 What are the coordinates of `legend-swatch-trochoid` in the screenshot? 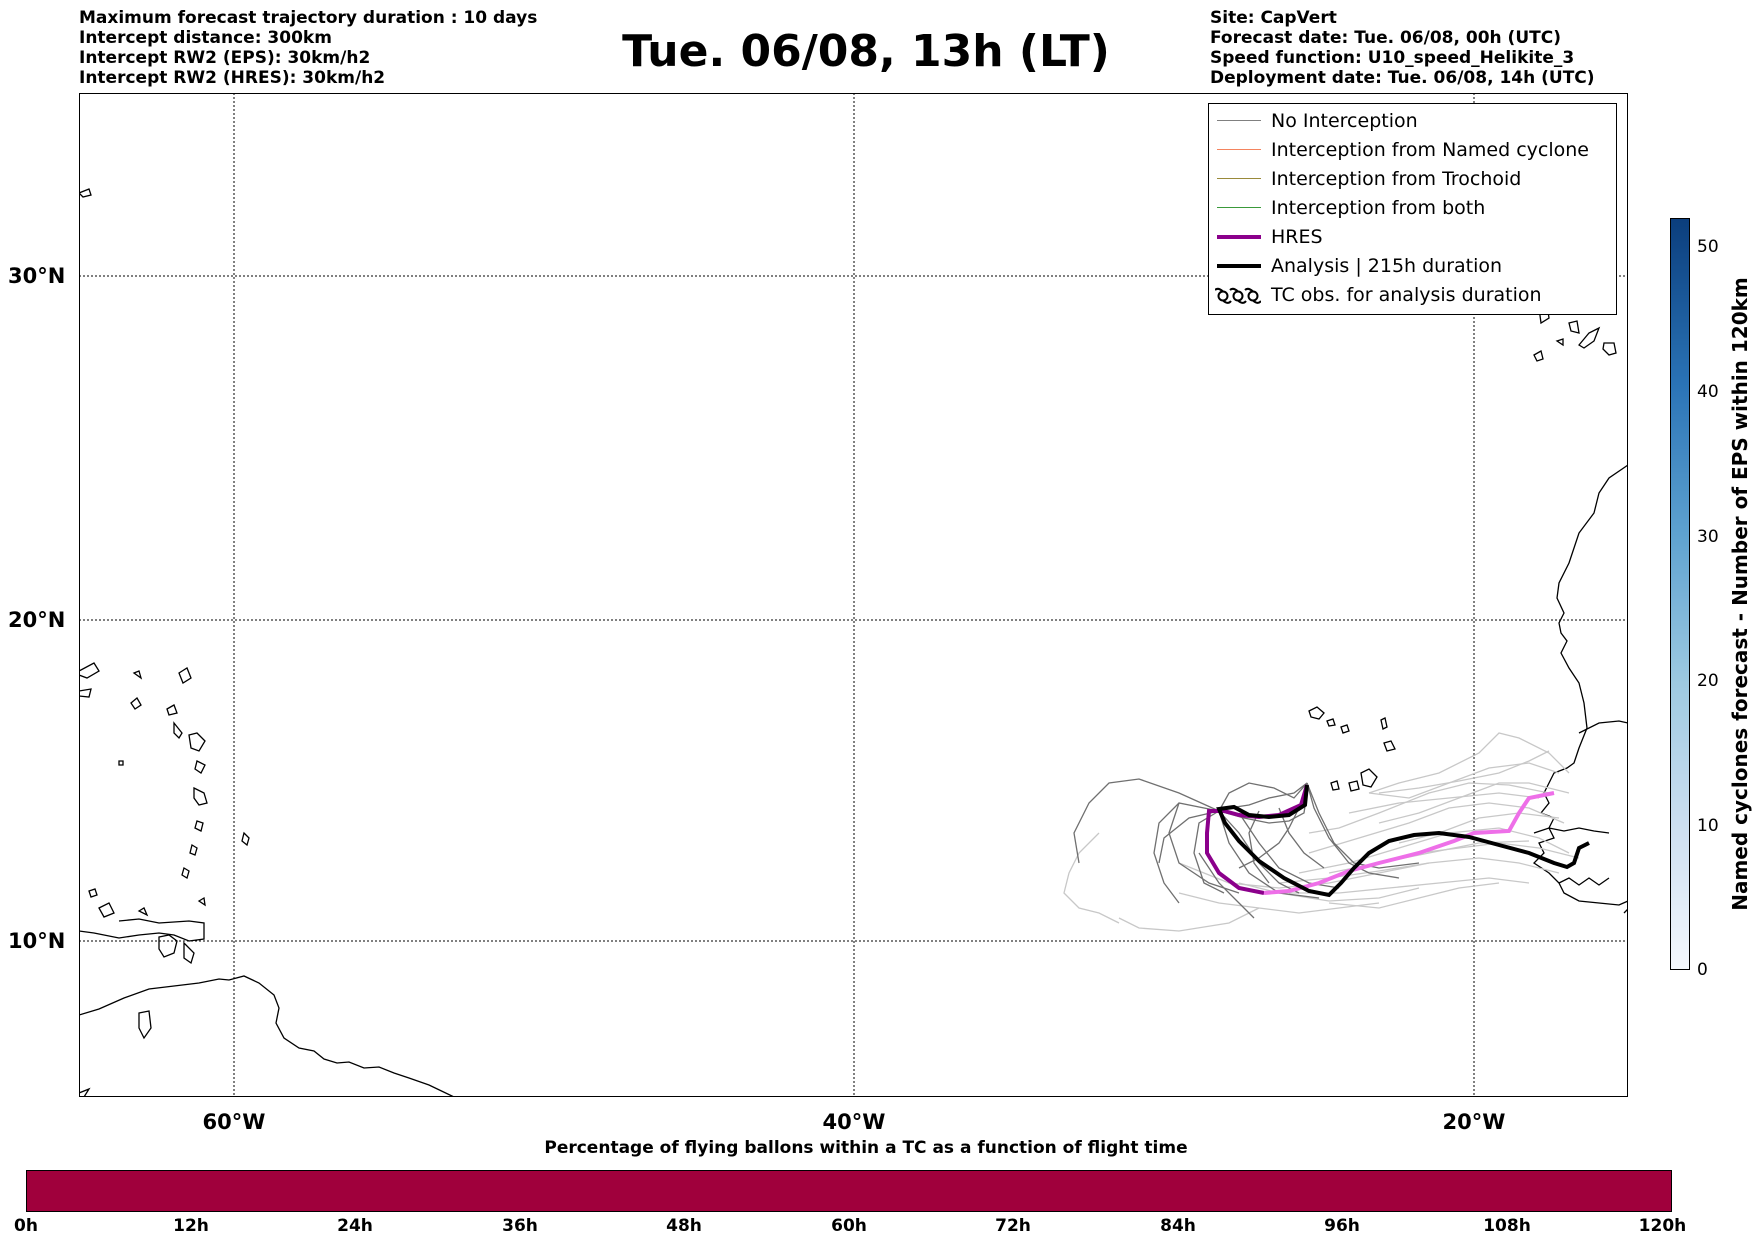 It's located at (1239, 178).